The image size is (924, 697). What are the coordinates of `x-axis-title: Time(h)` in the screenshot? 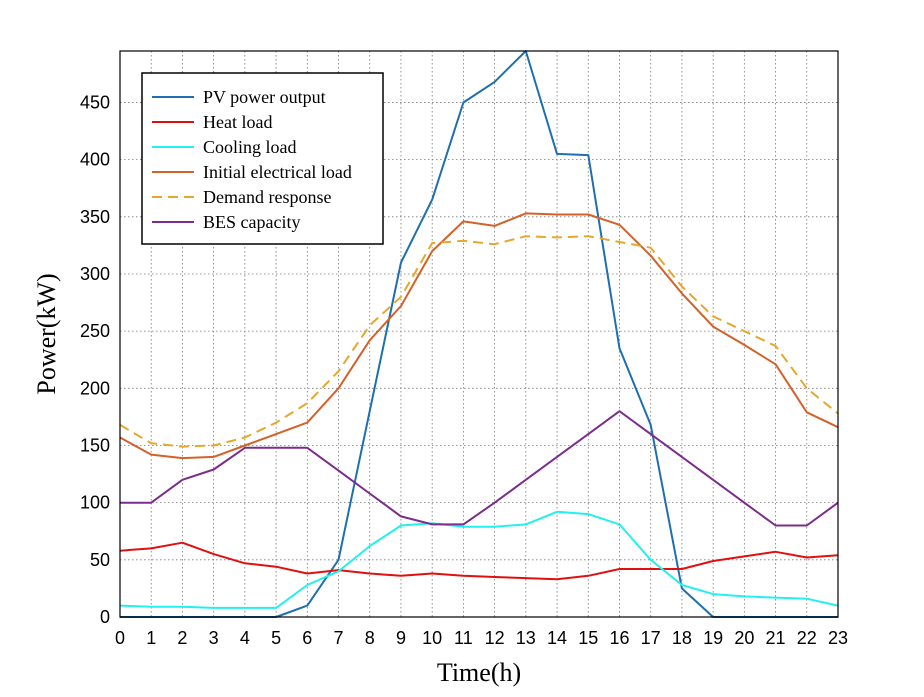 It's located at (479, 672).